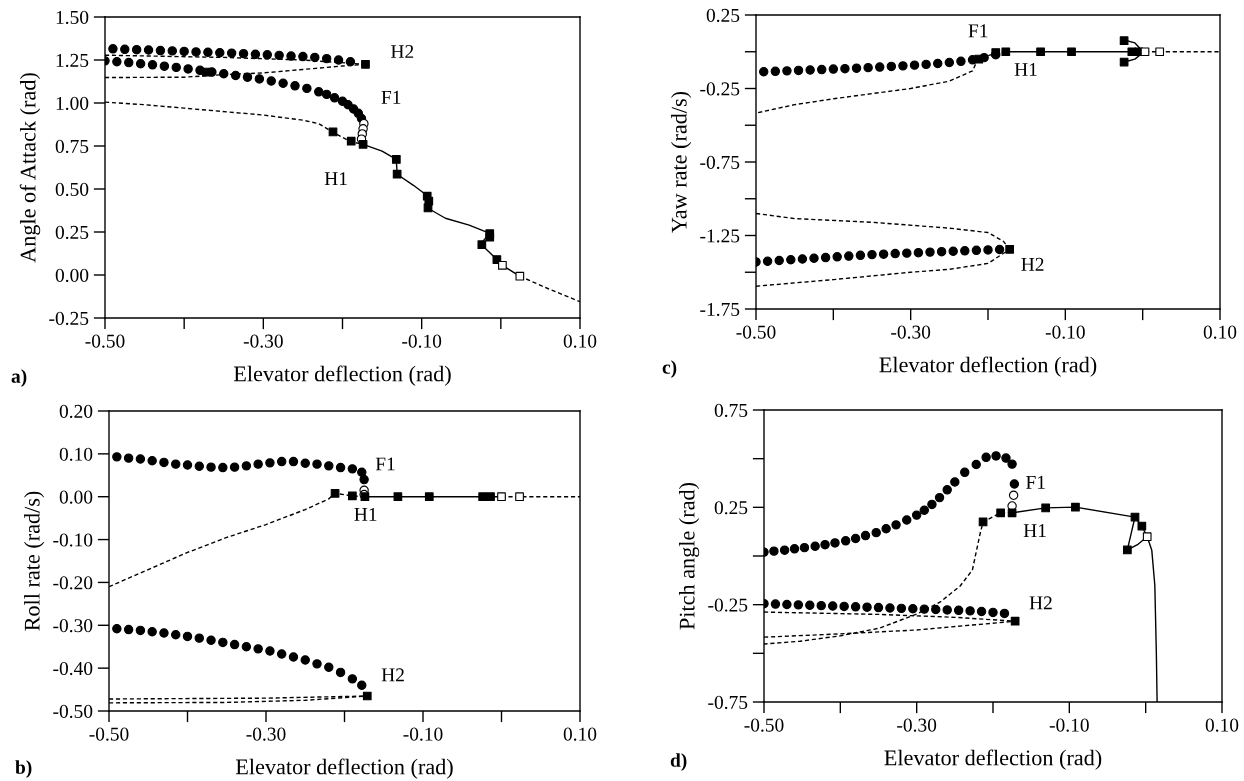 Image resolution: width=1244 pixels, height=781 pixels. What do you see at coordinates (720, 236) in the screenshot?
I see `y-tick-label: -1.25` at bounding box center [720, 236].